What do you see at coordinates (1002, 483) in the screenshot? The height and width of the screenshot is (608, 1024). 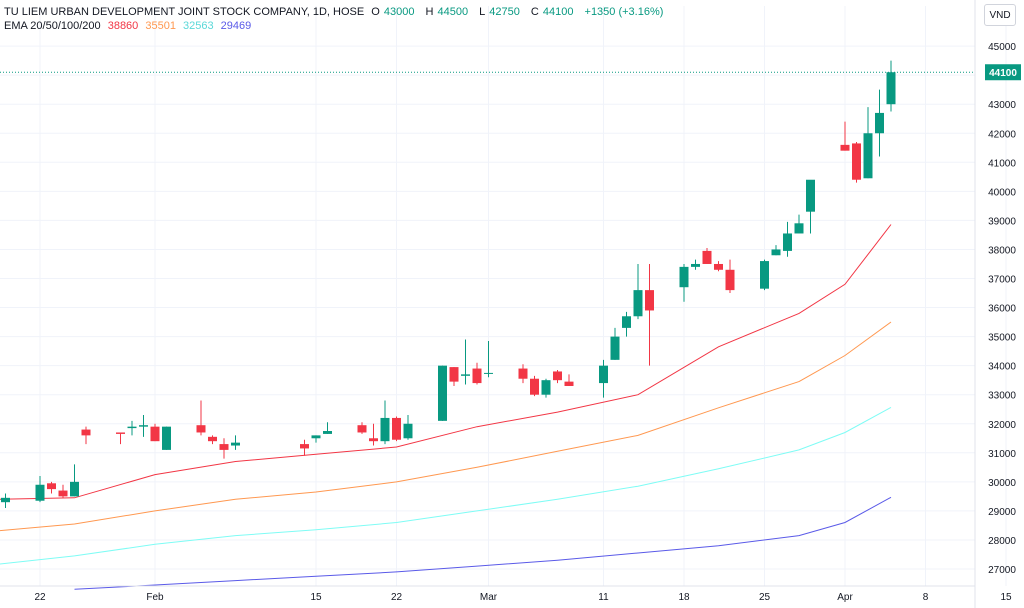 I see `y-tick-label: 30000` at bounding box center [1002, 483].